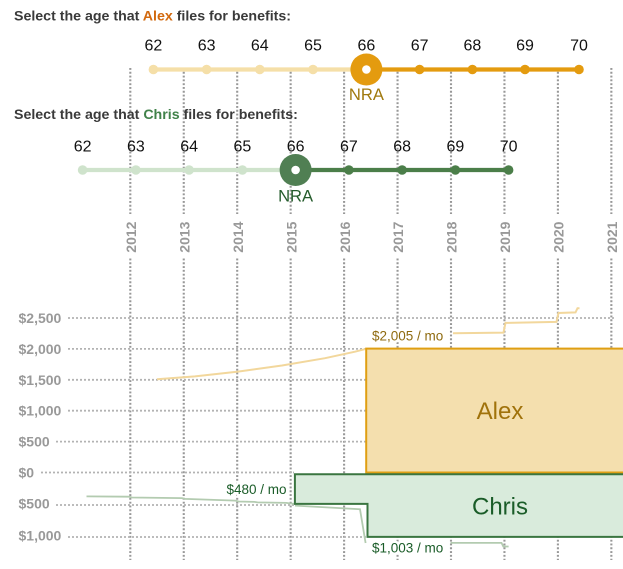  Describe the element at coordinates (184, 236) in the screenshot. I see `svg-text: 2013` at that location.